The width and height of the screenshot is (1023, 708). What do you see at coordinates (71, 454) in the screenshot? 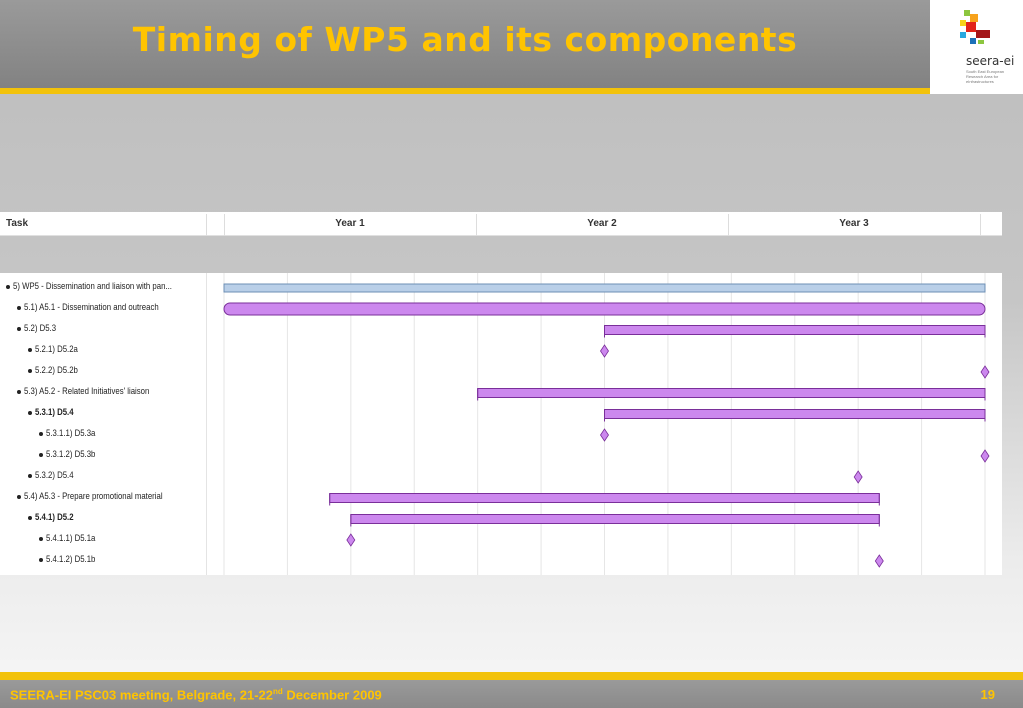
I see `task-label: 5.3.1.2) D5.3b` at bounding box center [71, 454].